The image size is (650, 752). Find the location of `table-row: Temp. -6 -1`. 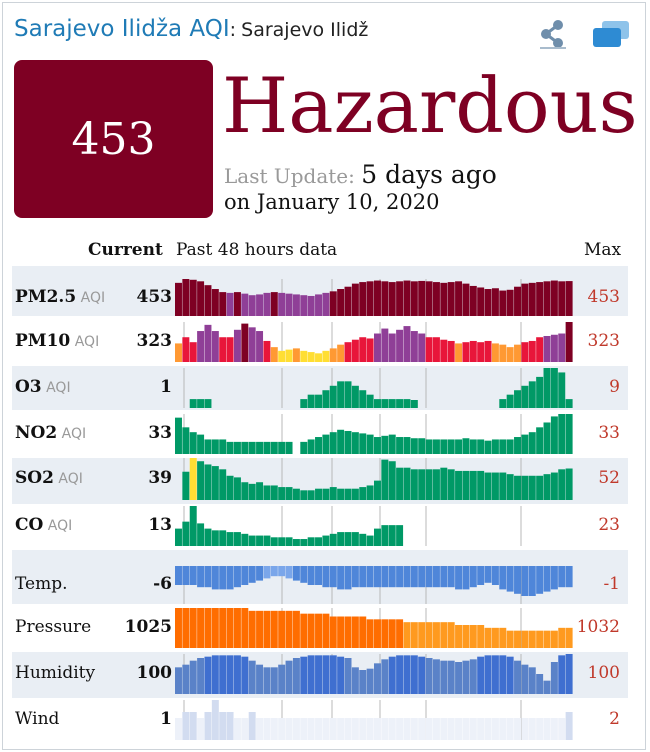

table-row: Temp. -6 -1 is located at coordinates (320, 577).